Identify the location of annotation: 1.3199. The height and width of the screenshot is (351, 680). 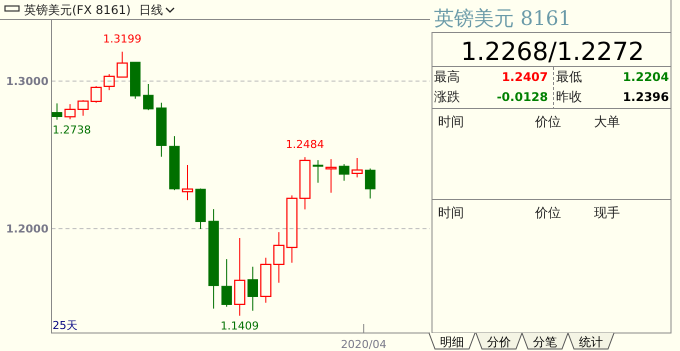
(122, 39).